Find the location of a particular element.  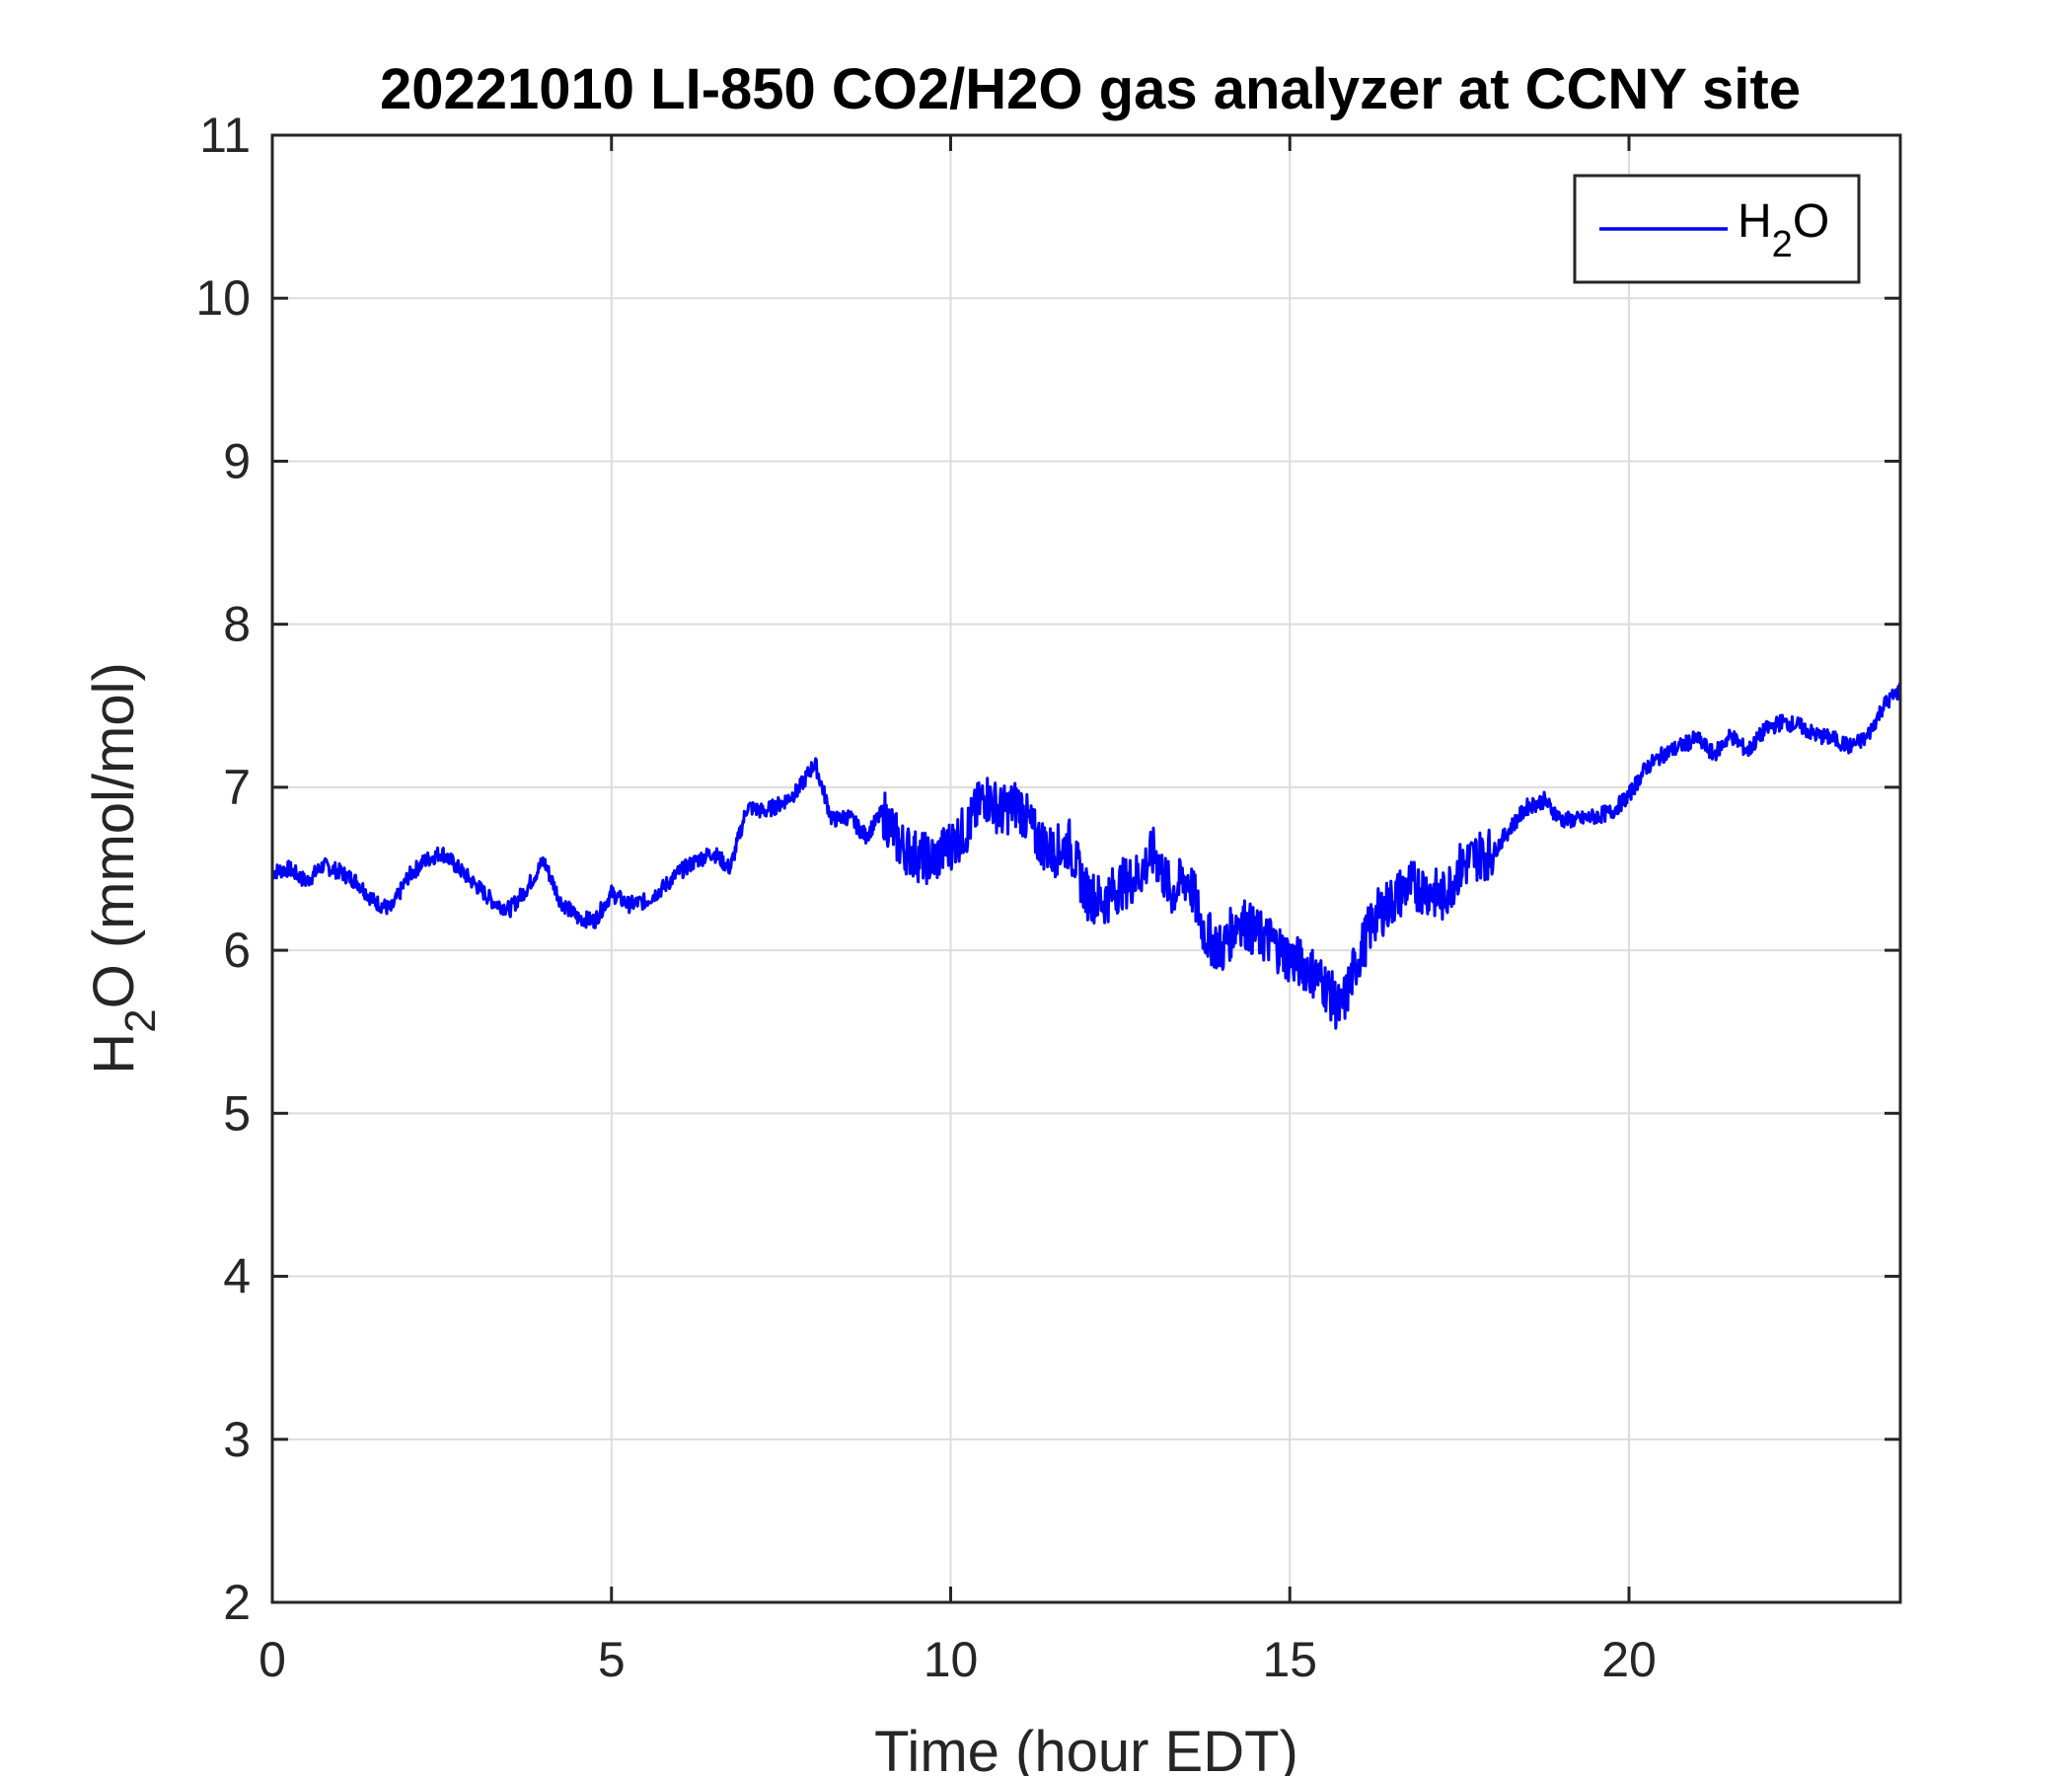

y-tick-label: 10 is located at coordinates (223, 298).